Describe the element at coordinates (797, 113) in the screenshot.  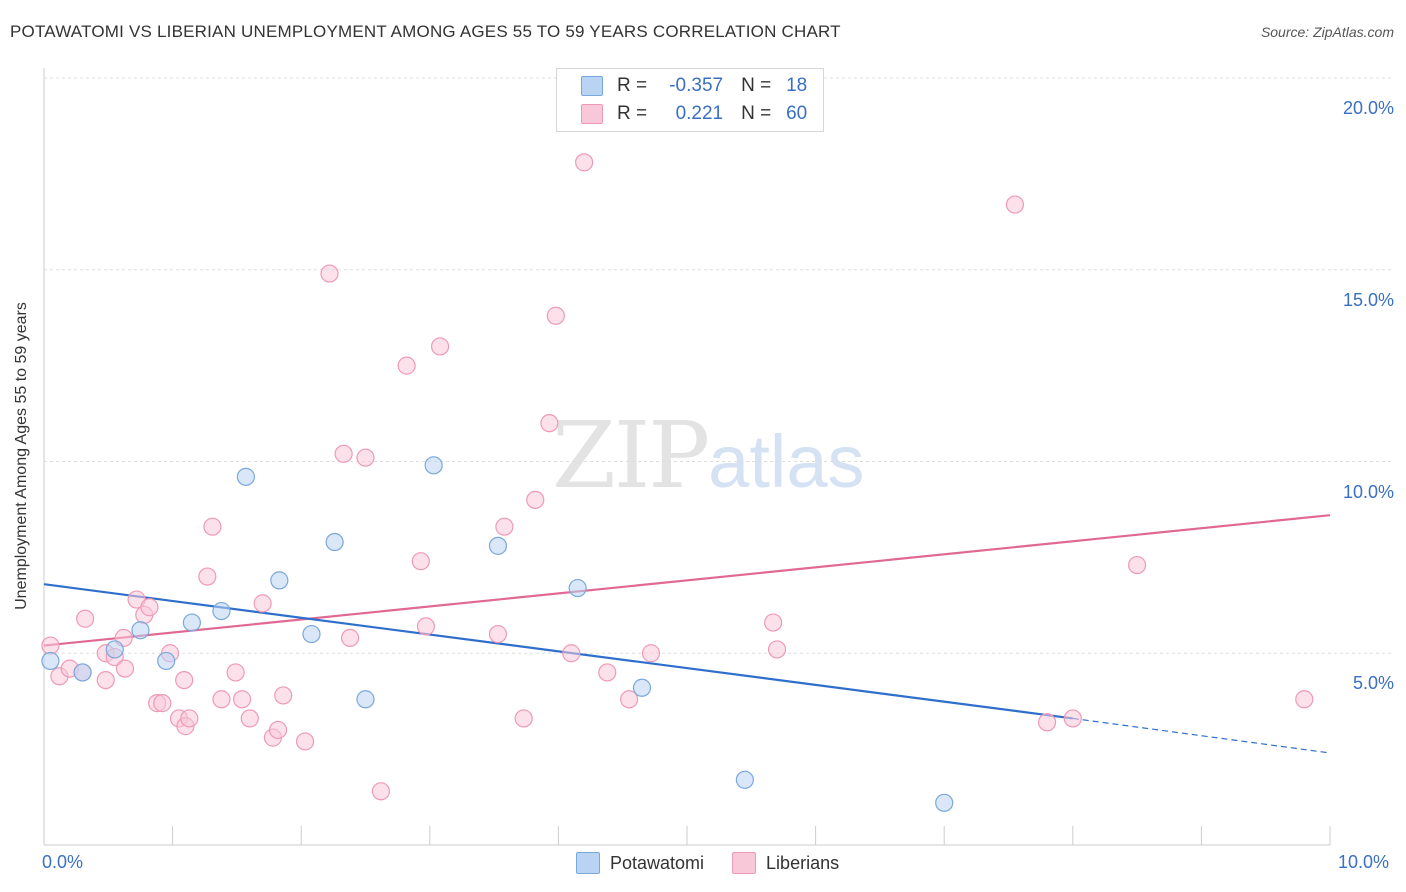
I see `legend-n-value-liberians: 60` at that location.